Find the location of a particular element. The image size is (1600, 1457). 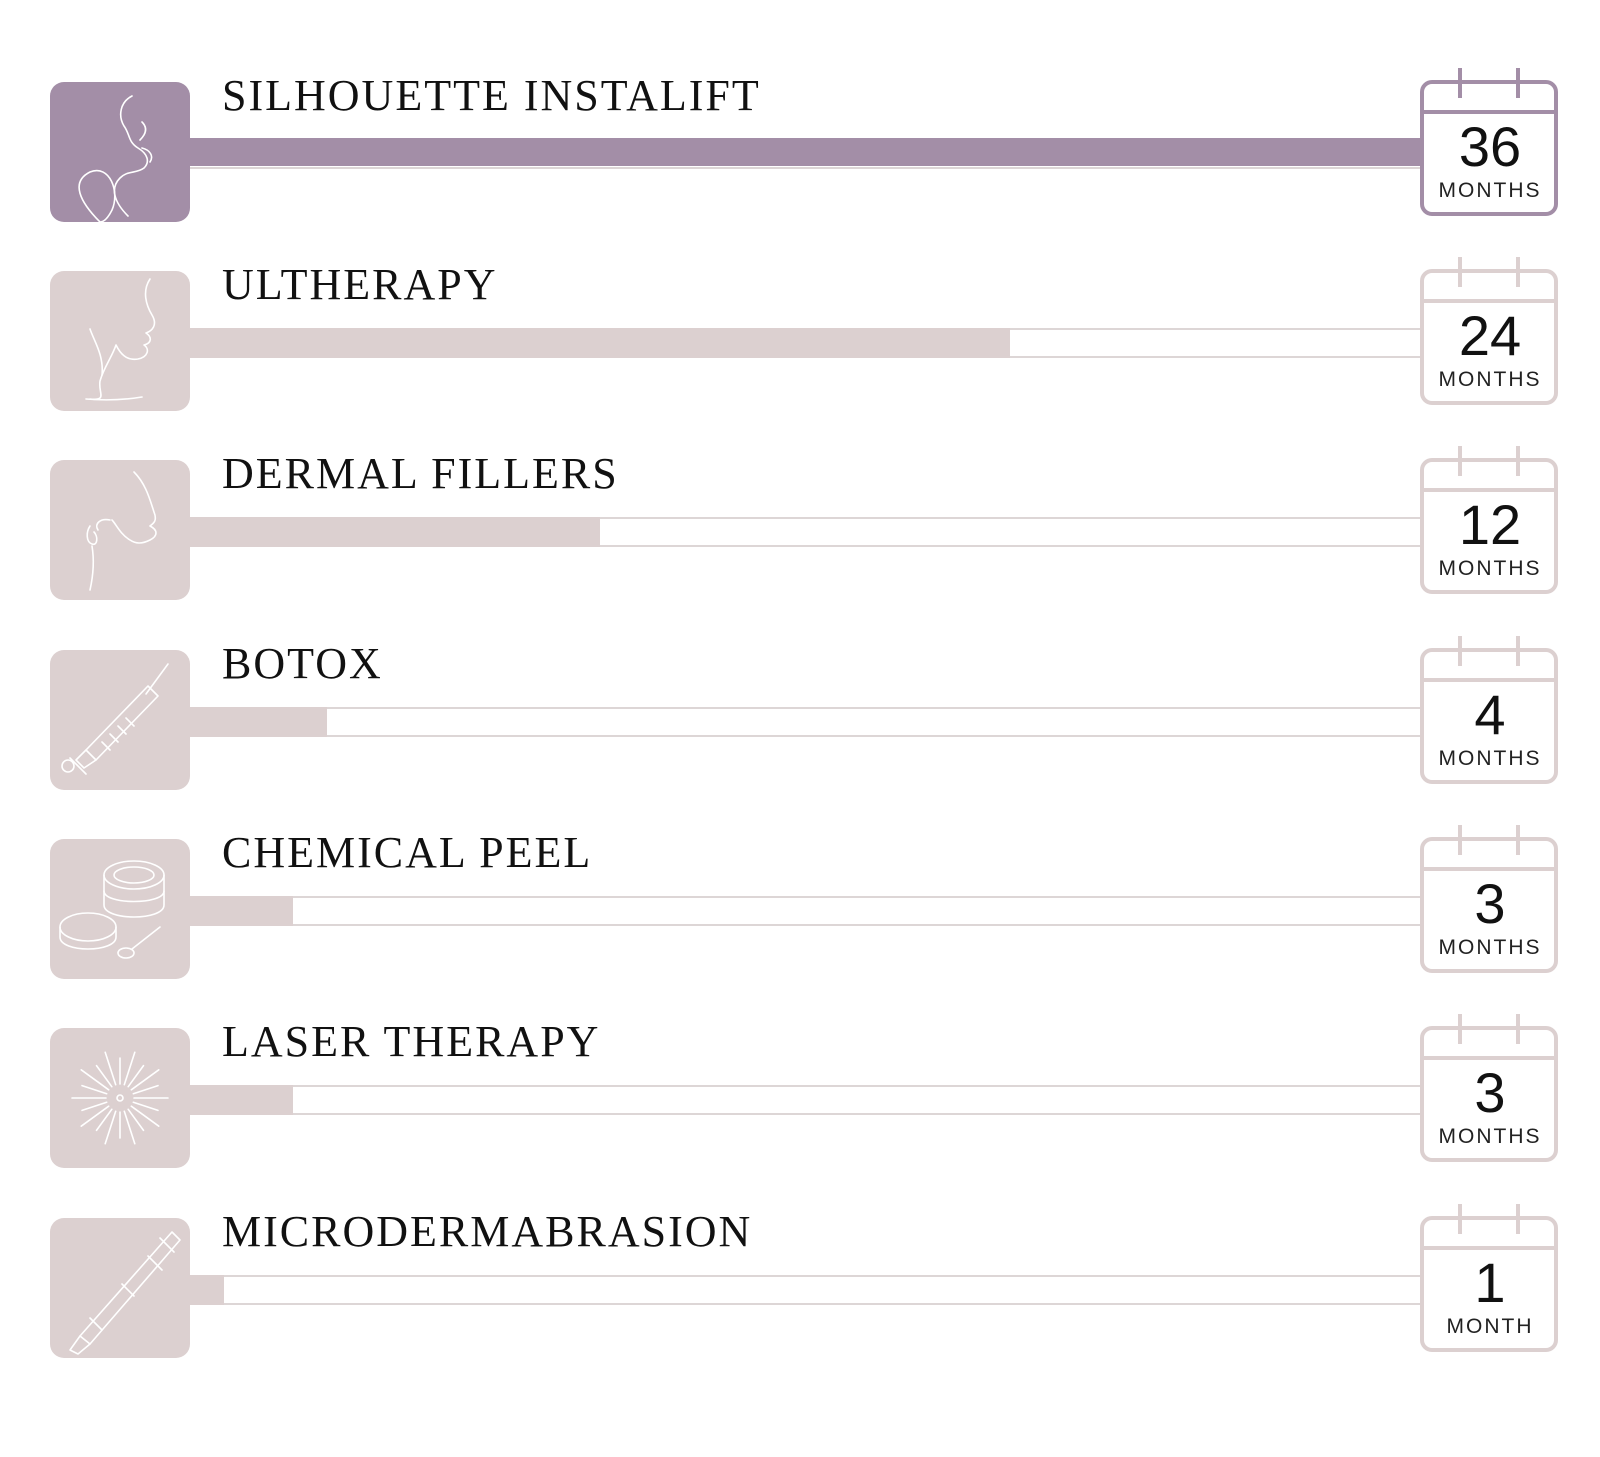

treatment-row: LASER THERAPY 3 MONTHS is located at coordinates (800, 1091).